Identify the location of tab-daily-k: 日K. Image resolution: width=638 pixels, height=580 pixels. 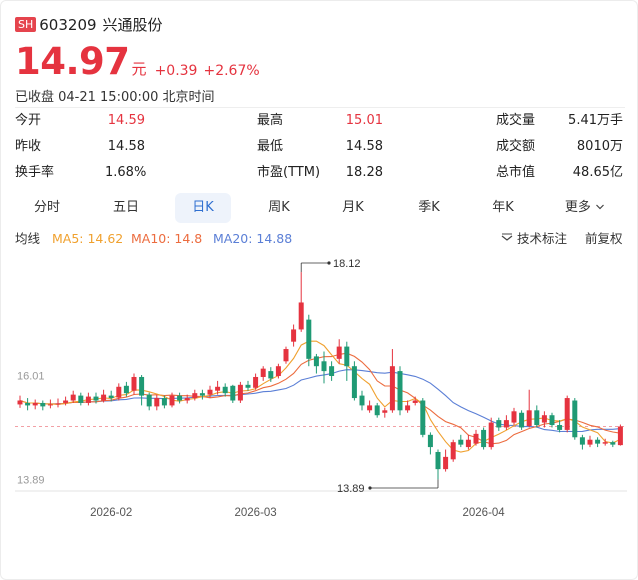
(203, 208).